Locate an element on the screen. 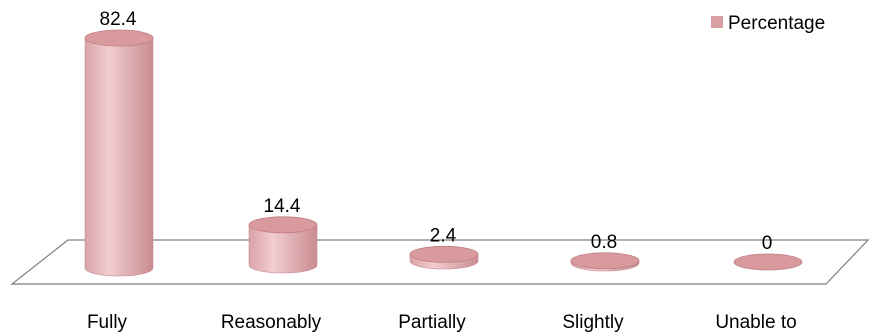  chart-floor is located at coordinates (439, 262).